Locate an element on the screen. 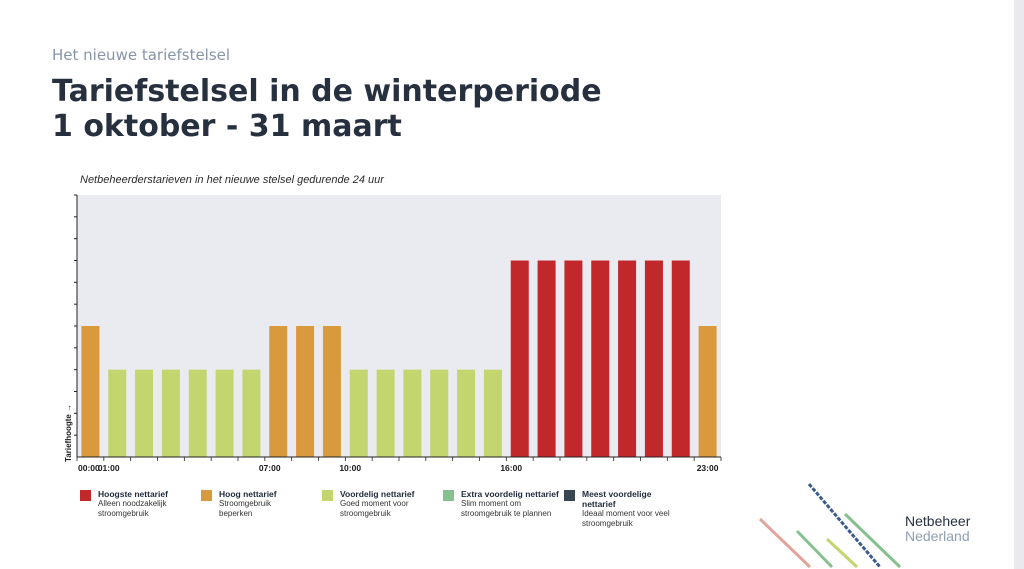  netbeheer-logo: Netbeheer Nederland is located at coordinates (937, 529).